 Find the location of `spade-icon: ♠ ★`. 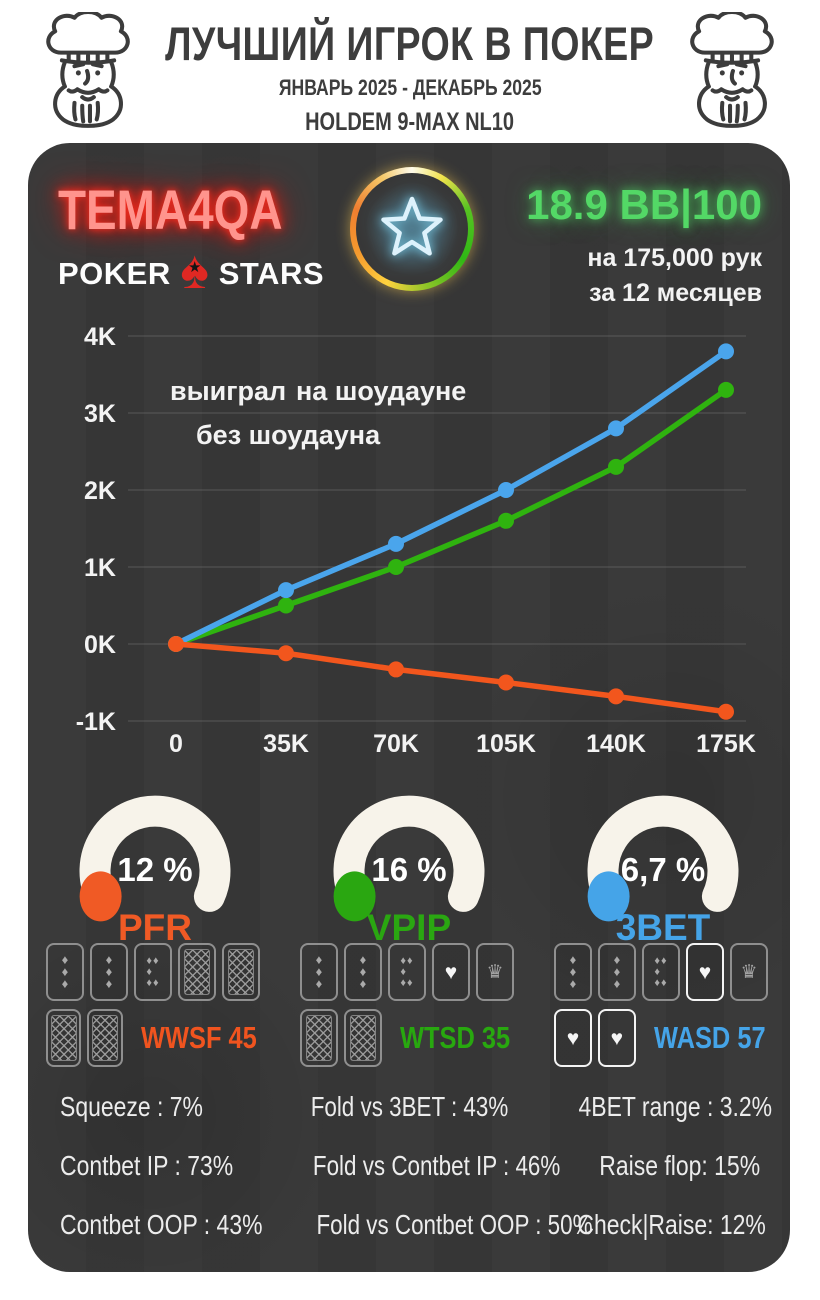

spade-icon: ♠ ★ is located at coordinates (195, 271).